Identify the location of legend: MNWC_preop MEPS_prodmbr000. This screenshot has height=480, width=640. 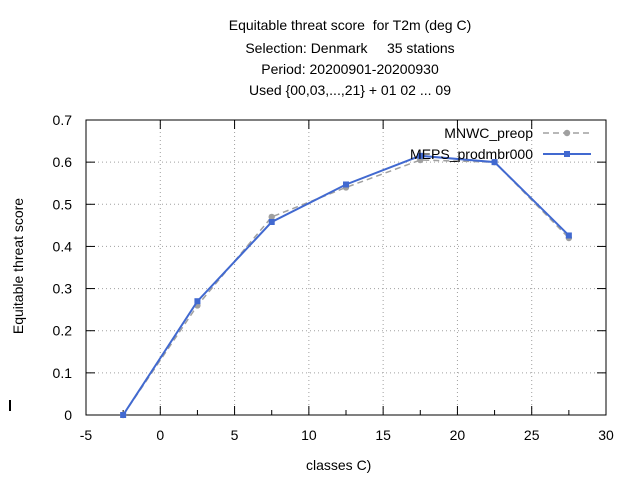
(500, 143).